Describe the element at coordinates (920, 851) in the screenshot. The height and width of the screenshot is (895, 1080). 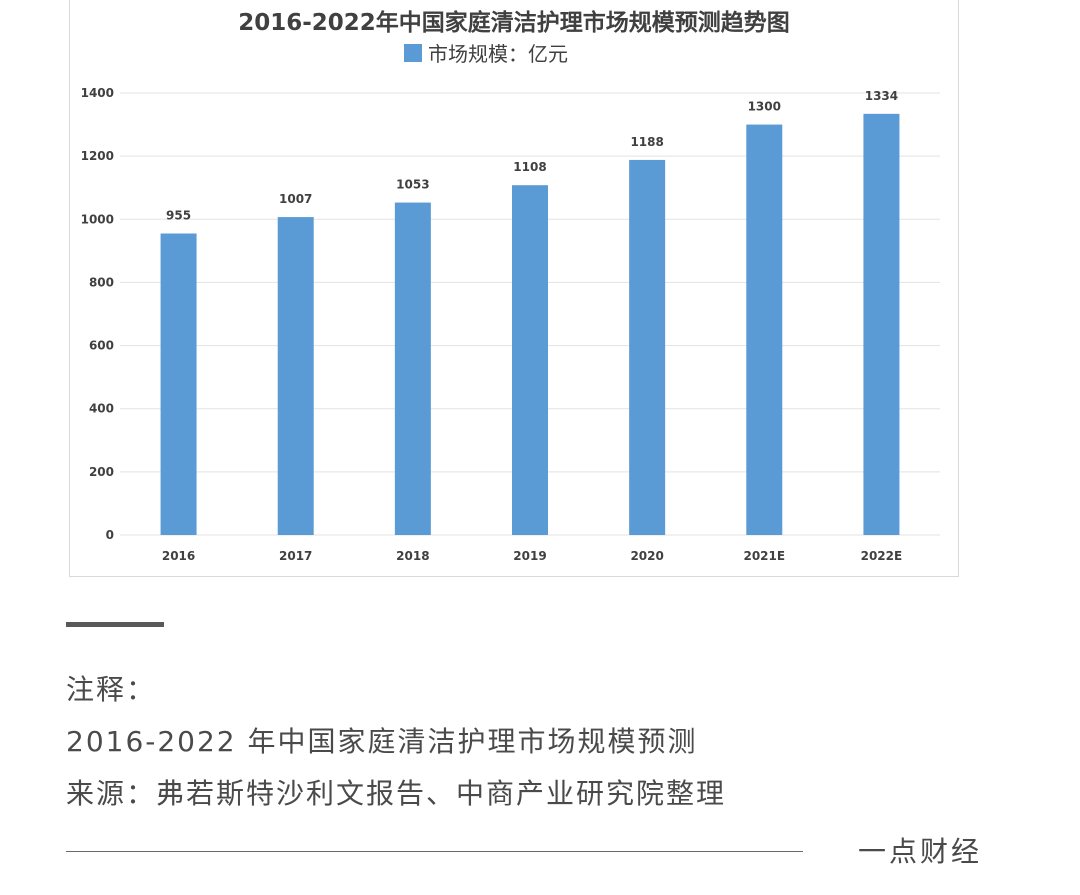
I see `brand-signature: 一点财经` at that location.